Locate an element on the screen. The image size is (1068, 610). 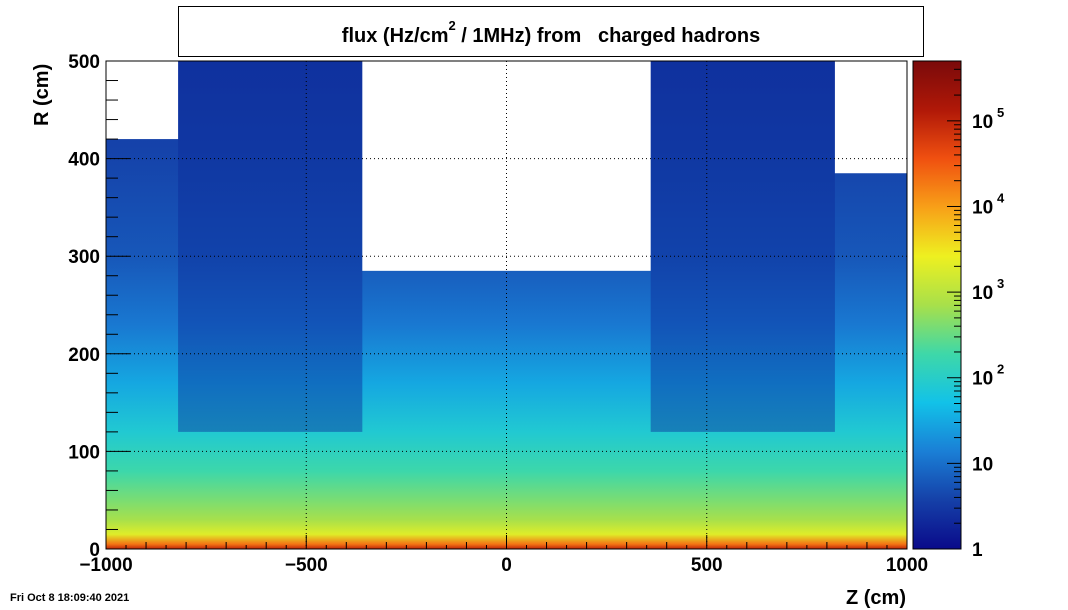
x-axis-title: Z (cm) is located at coordinates (876, 598).